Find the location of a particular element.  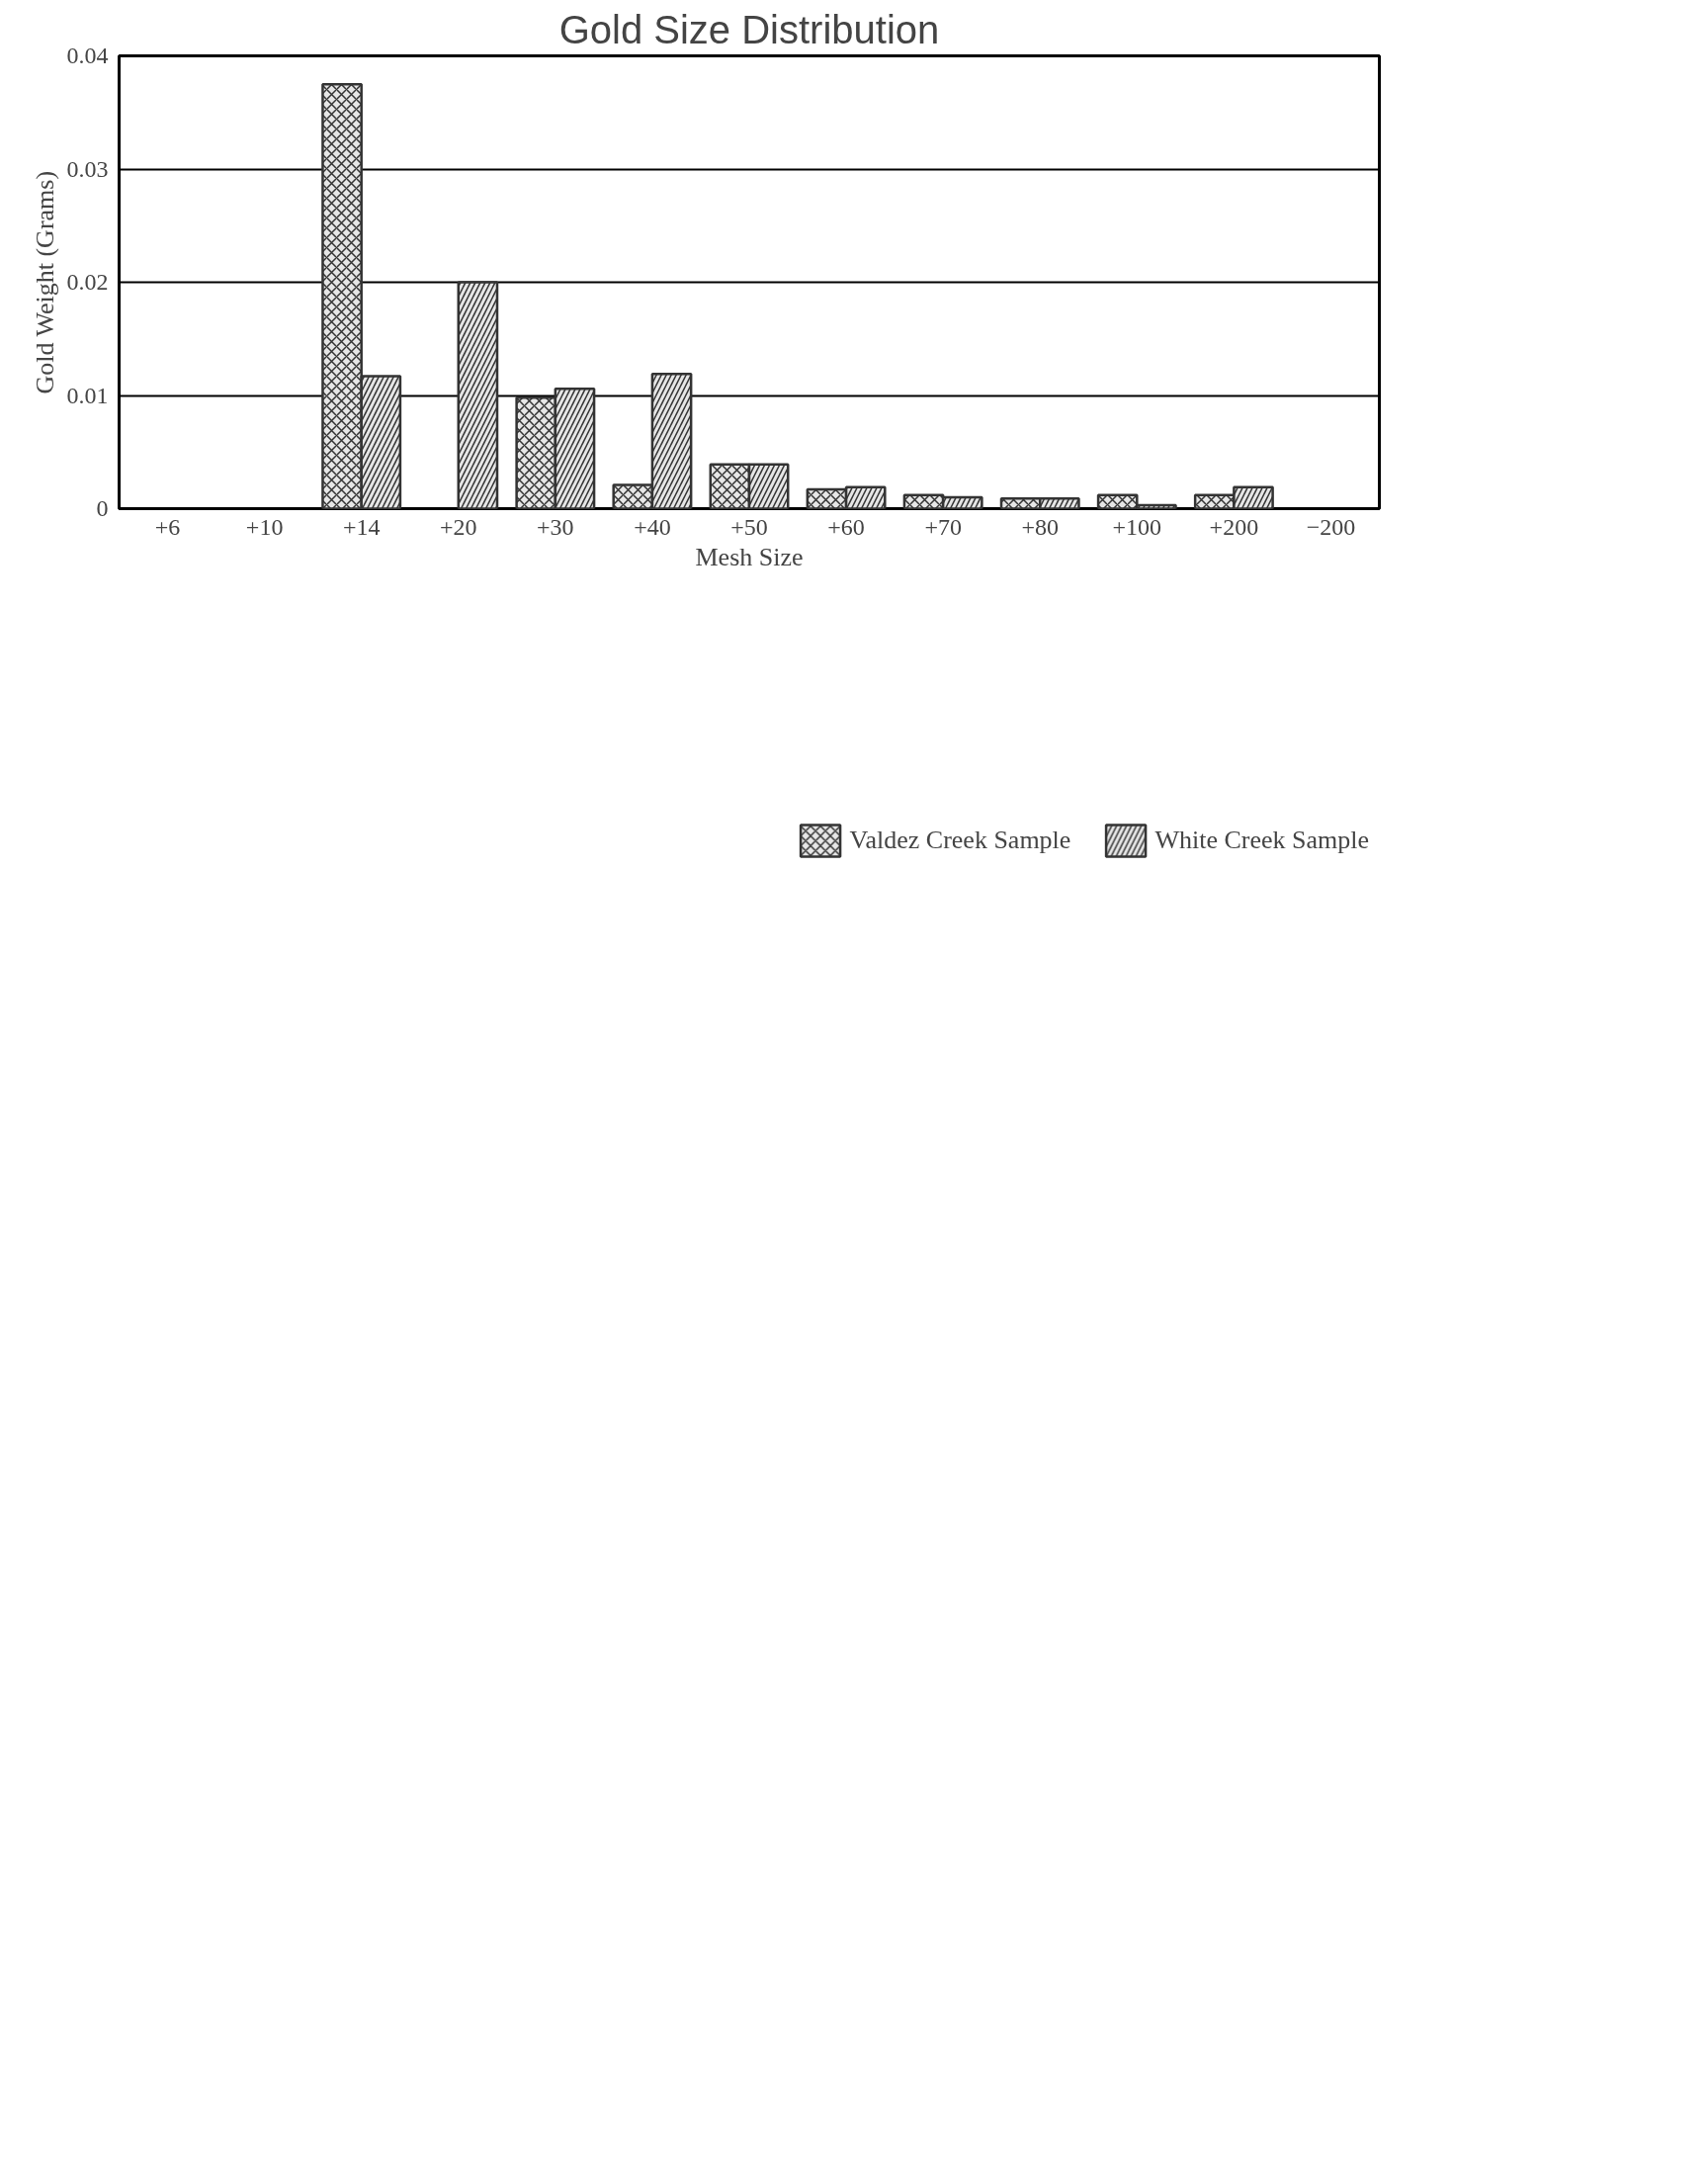

x-tick-label: +10 is located at coordinates (264, 526).